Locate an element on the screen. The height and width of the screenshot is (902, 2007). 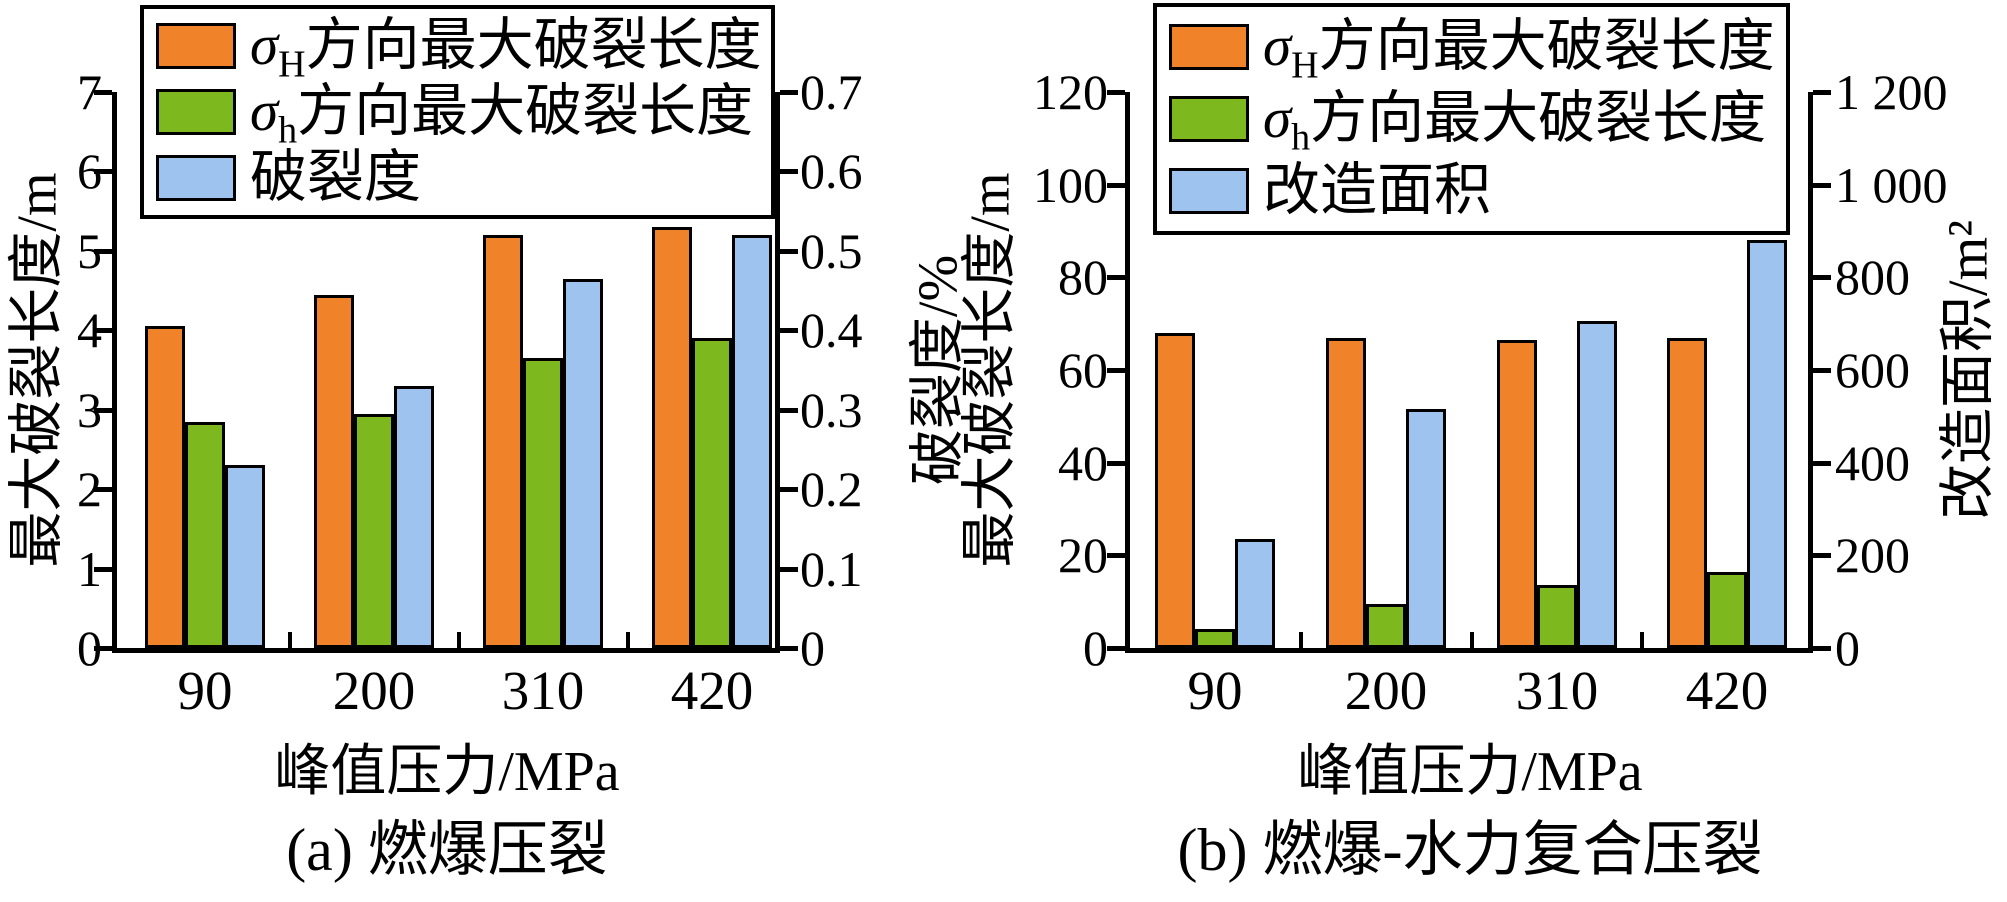
bar-b-s2-c200 is located at coordinates (1426, 528).